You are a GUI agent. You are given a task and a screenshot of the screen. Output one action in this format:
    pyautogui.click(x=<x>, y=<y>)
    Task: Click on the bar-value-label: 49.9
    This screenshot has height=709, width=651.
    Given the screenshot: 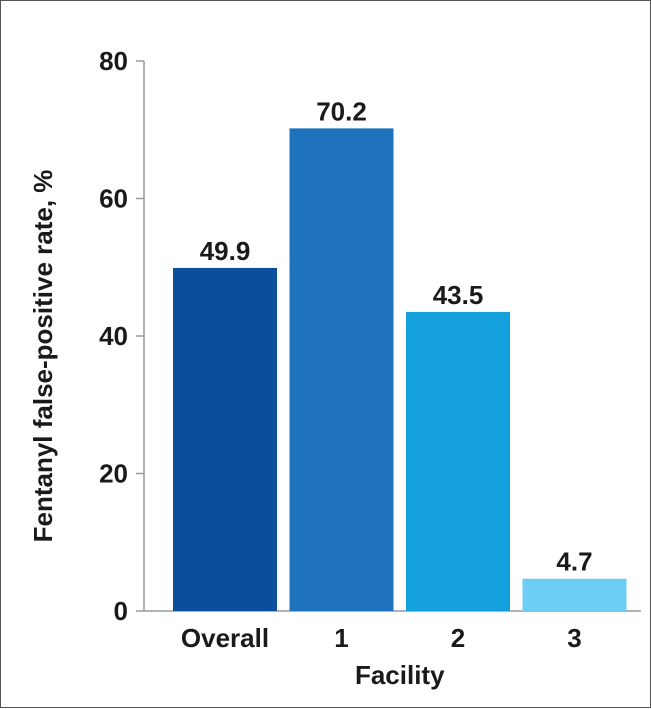 What is the action you would take?
    pyautogui.click(x=225, y=251)
    